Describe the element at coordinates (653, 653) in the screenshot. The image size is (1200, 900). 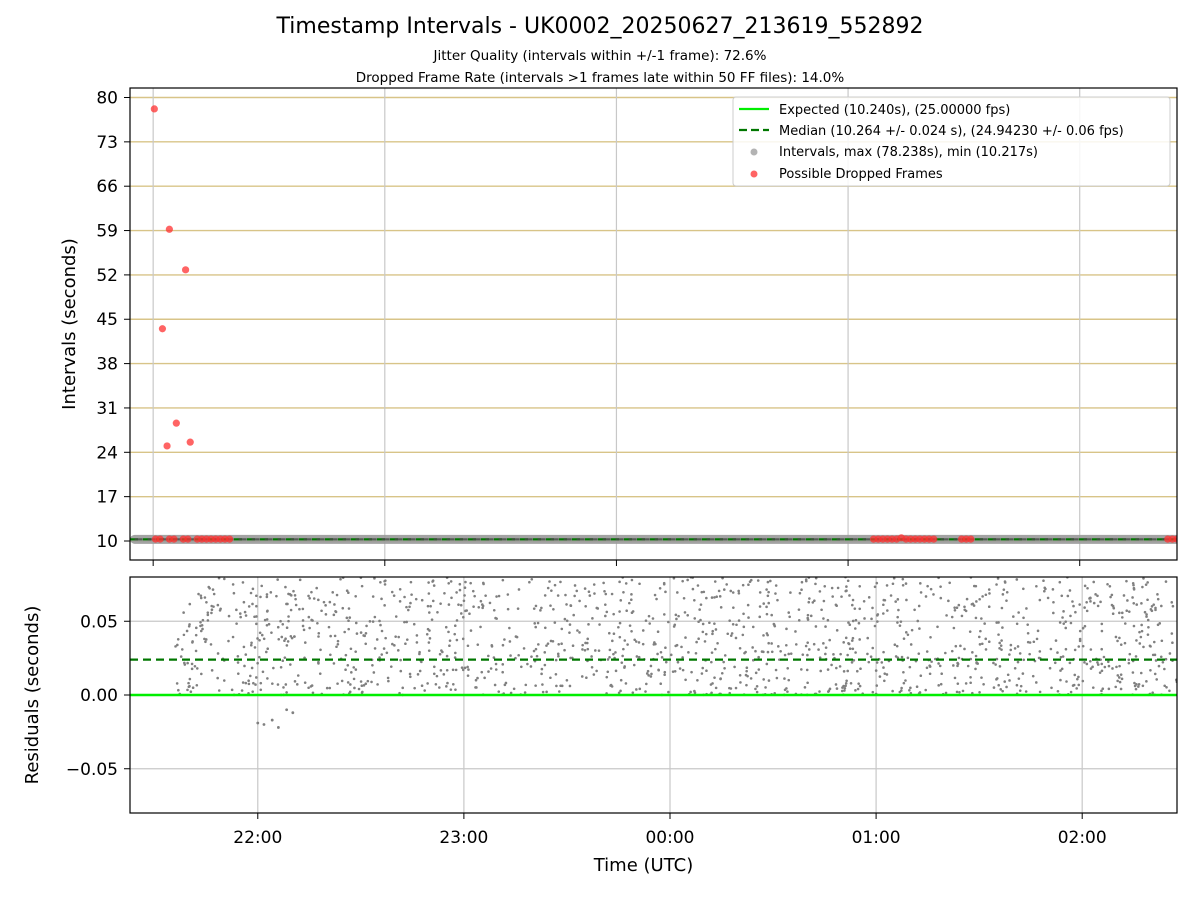
I see `residual-marks` at that location.